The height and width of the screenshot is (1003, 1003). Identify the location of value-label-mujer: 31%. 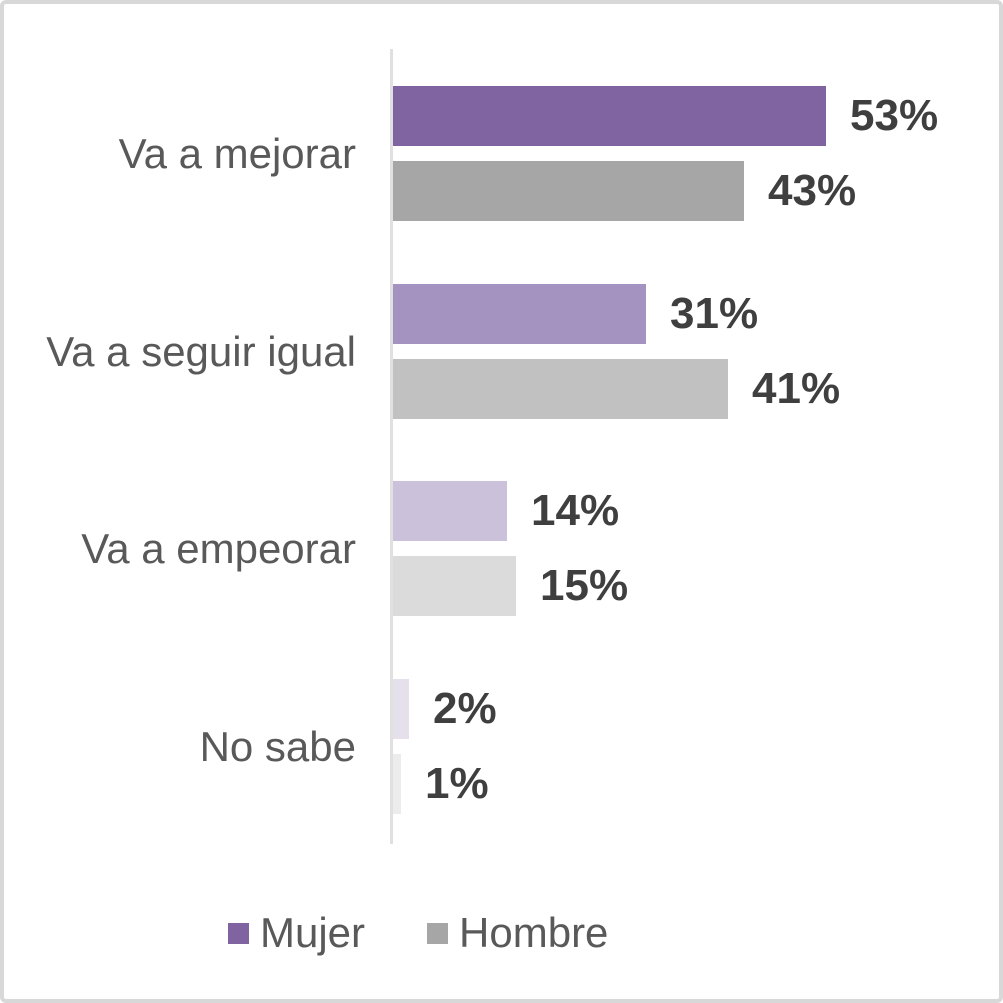
(714, 313).